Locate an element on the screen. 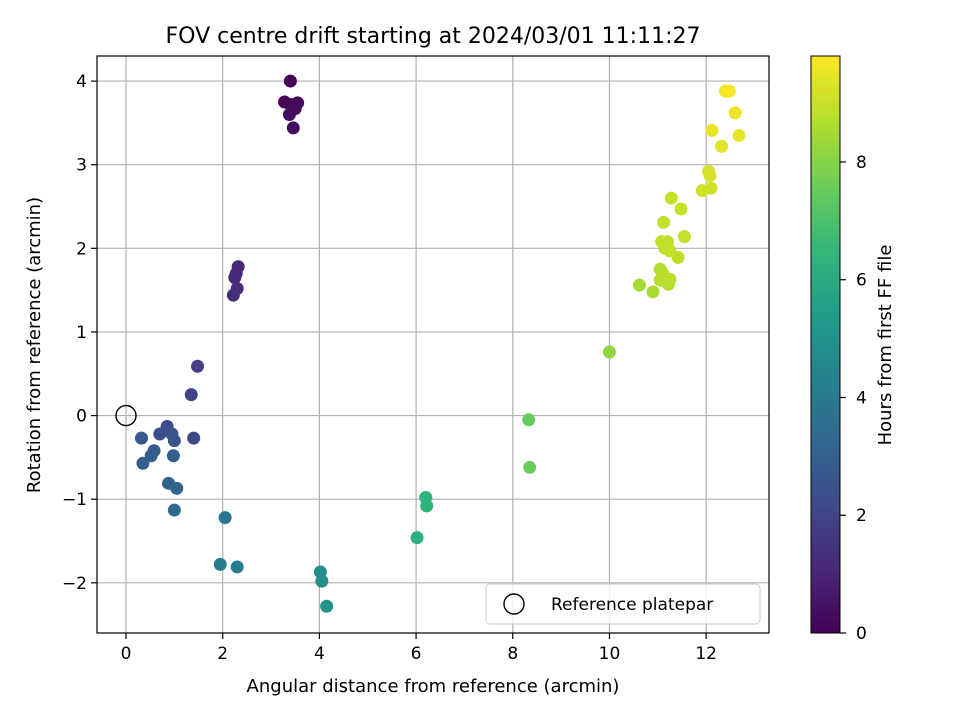 The width and height of the screenshot is (960, 720). colorbar-tick-label: 2 is located at coordinates (861, 516).